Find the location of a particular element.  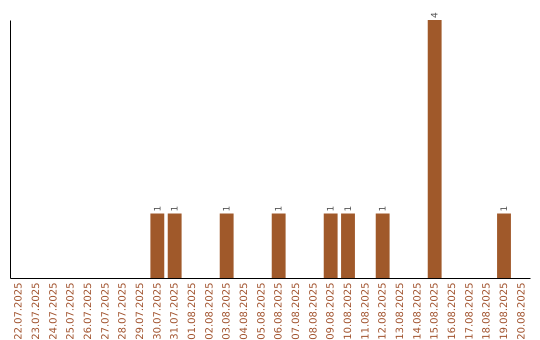

x-tick-label: 25.07.2025 is located at coordinates (71, 311).